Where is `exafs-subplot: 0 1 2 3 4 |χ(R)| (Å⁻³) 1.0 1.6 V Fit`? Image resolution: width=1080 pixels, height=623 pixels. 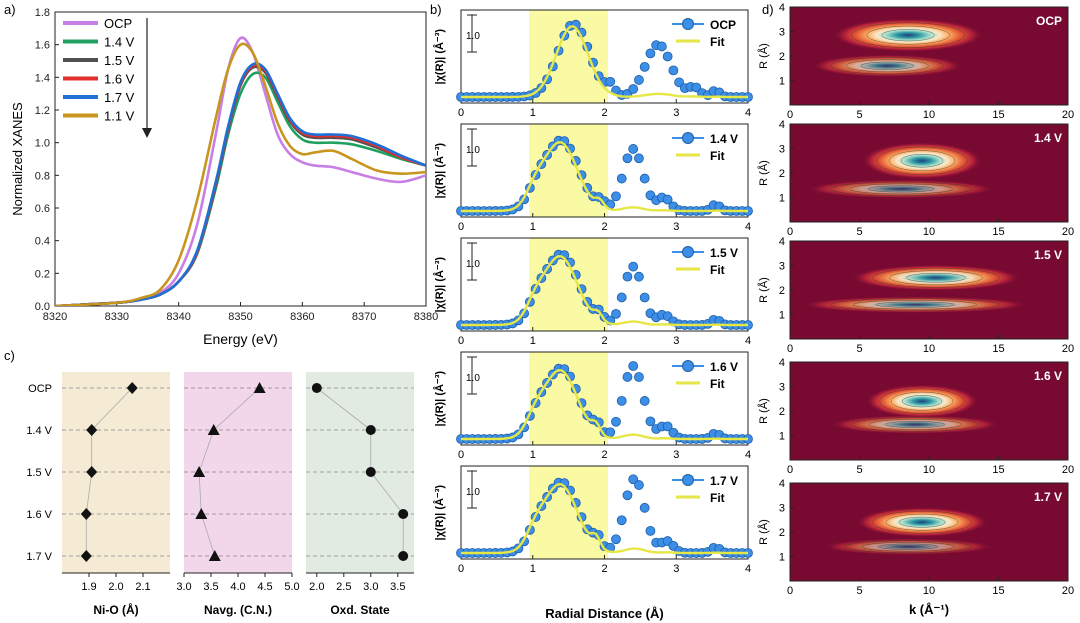 exafs-subplot: 0 1 2 3 4 |χ(R)| (Å⁻³) 1.0 1.6 V Fit is located at coordinates (593, 406).